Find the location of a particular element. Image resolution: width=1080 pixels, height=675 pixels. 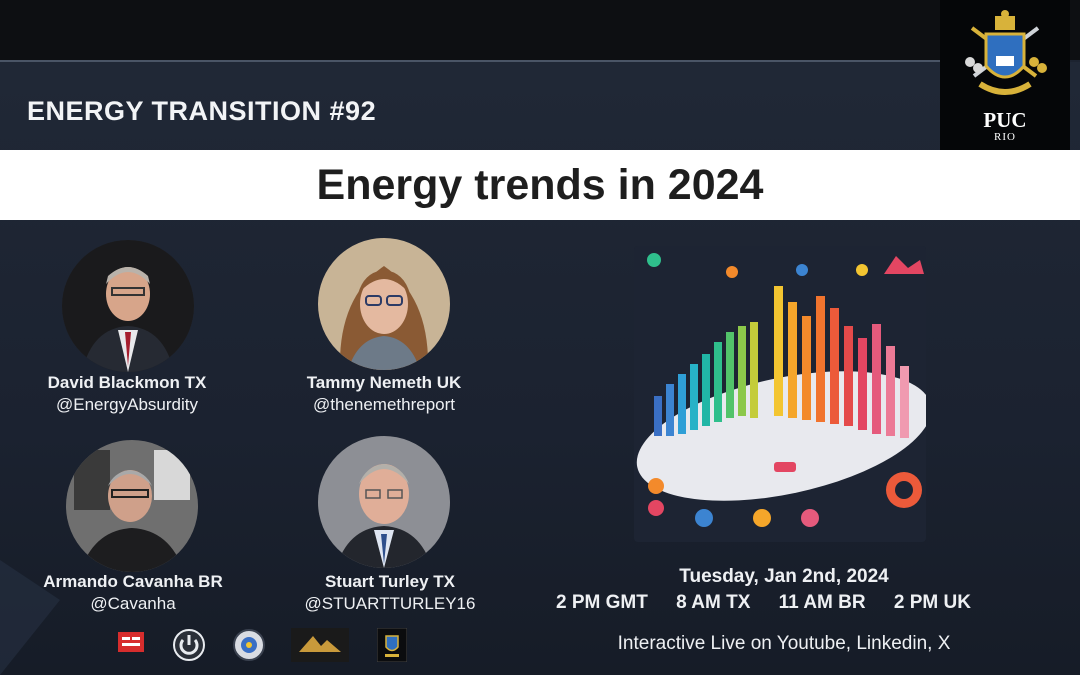

speaker-photo-tammy is located at coordinates (384, 304).